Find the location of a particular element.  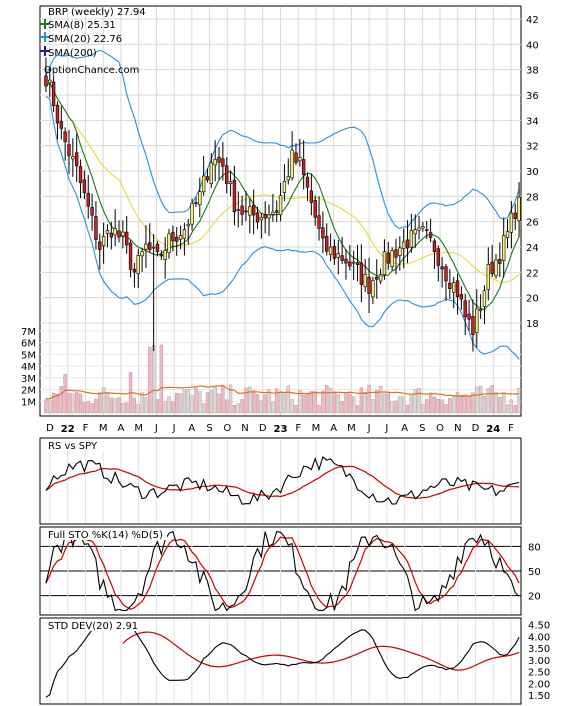

price-tick-label: 32 is located at coordinates (532, 147).